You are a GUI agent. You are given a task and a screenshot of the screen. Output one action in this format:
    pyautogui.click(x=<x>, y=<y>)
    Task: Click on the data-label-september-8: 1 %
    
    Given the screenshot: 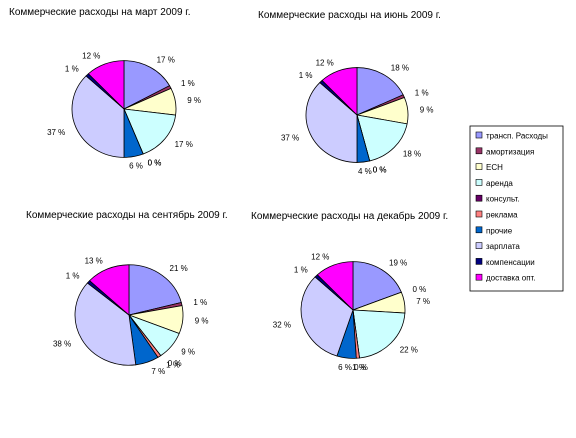 What is the action you would take?
    pyautogui.click(x=73, y=276)
    